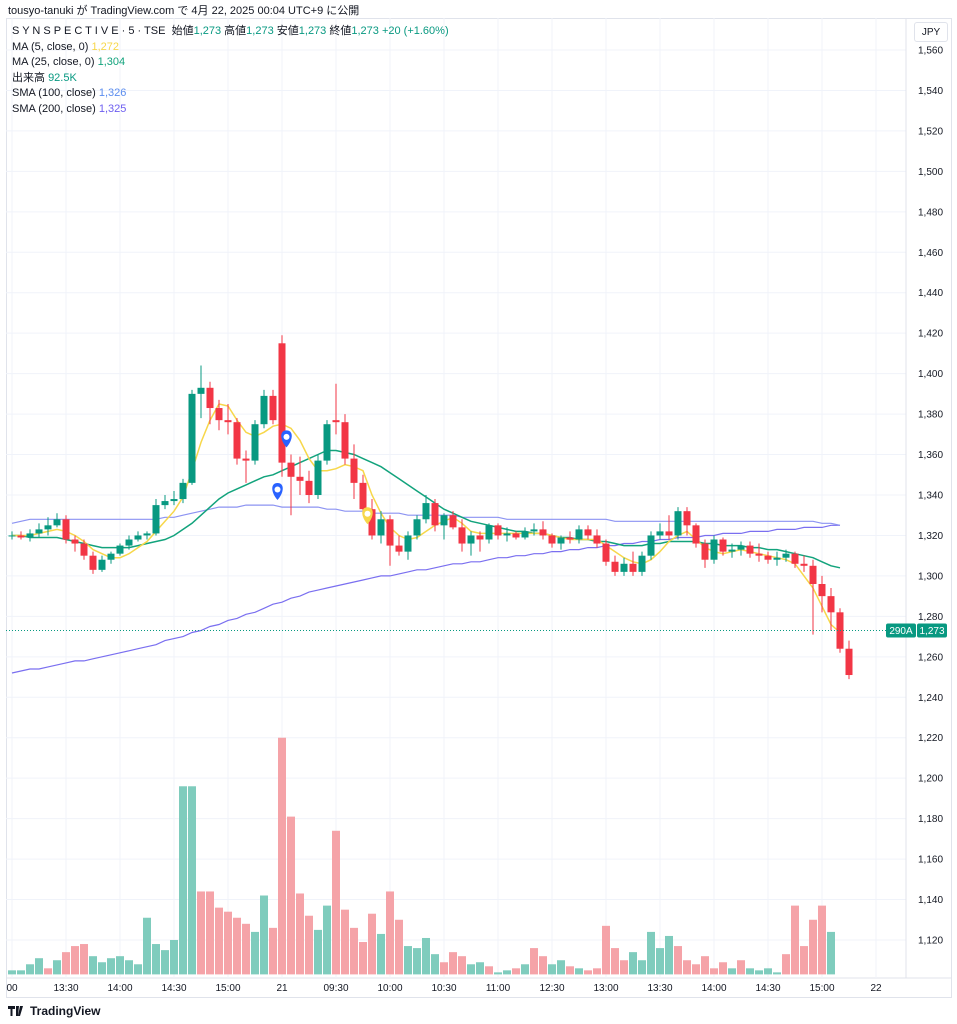 This screenshot has height=1024, width=957. What do you see at coordinates (335, 988) in the screenshot?
I see `time-tick-label: 09:30` at bounding box center [335, 988].